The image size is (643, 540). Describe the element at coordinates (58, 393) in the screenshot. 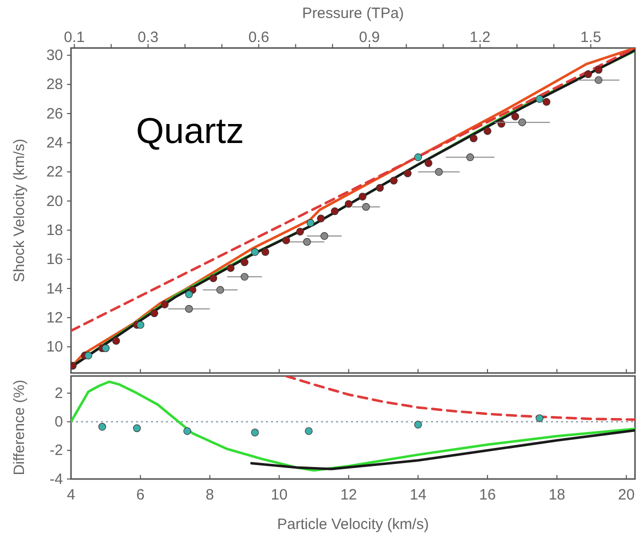

I see `y-tick-label: 2` at that location.